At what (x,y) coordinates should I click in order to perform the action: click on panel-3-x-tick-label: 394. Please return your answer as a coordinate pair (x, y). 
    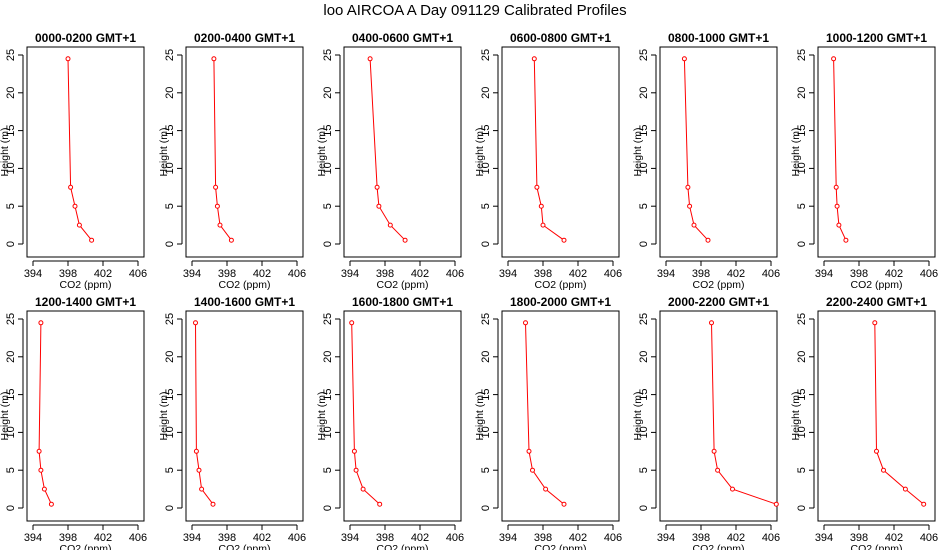
    Looking at the image, I should click on (350, 274).